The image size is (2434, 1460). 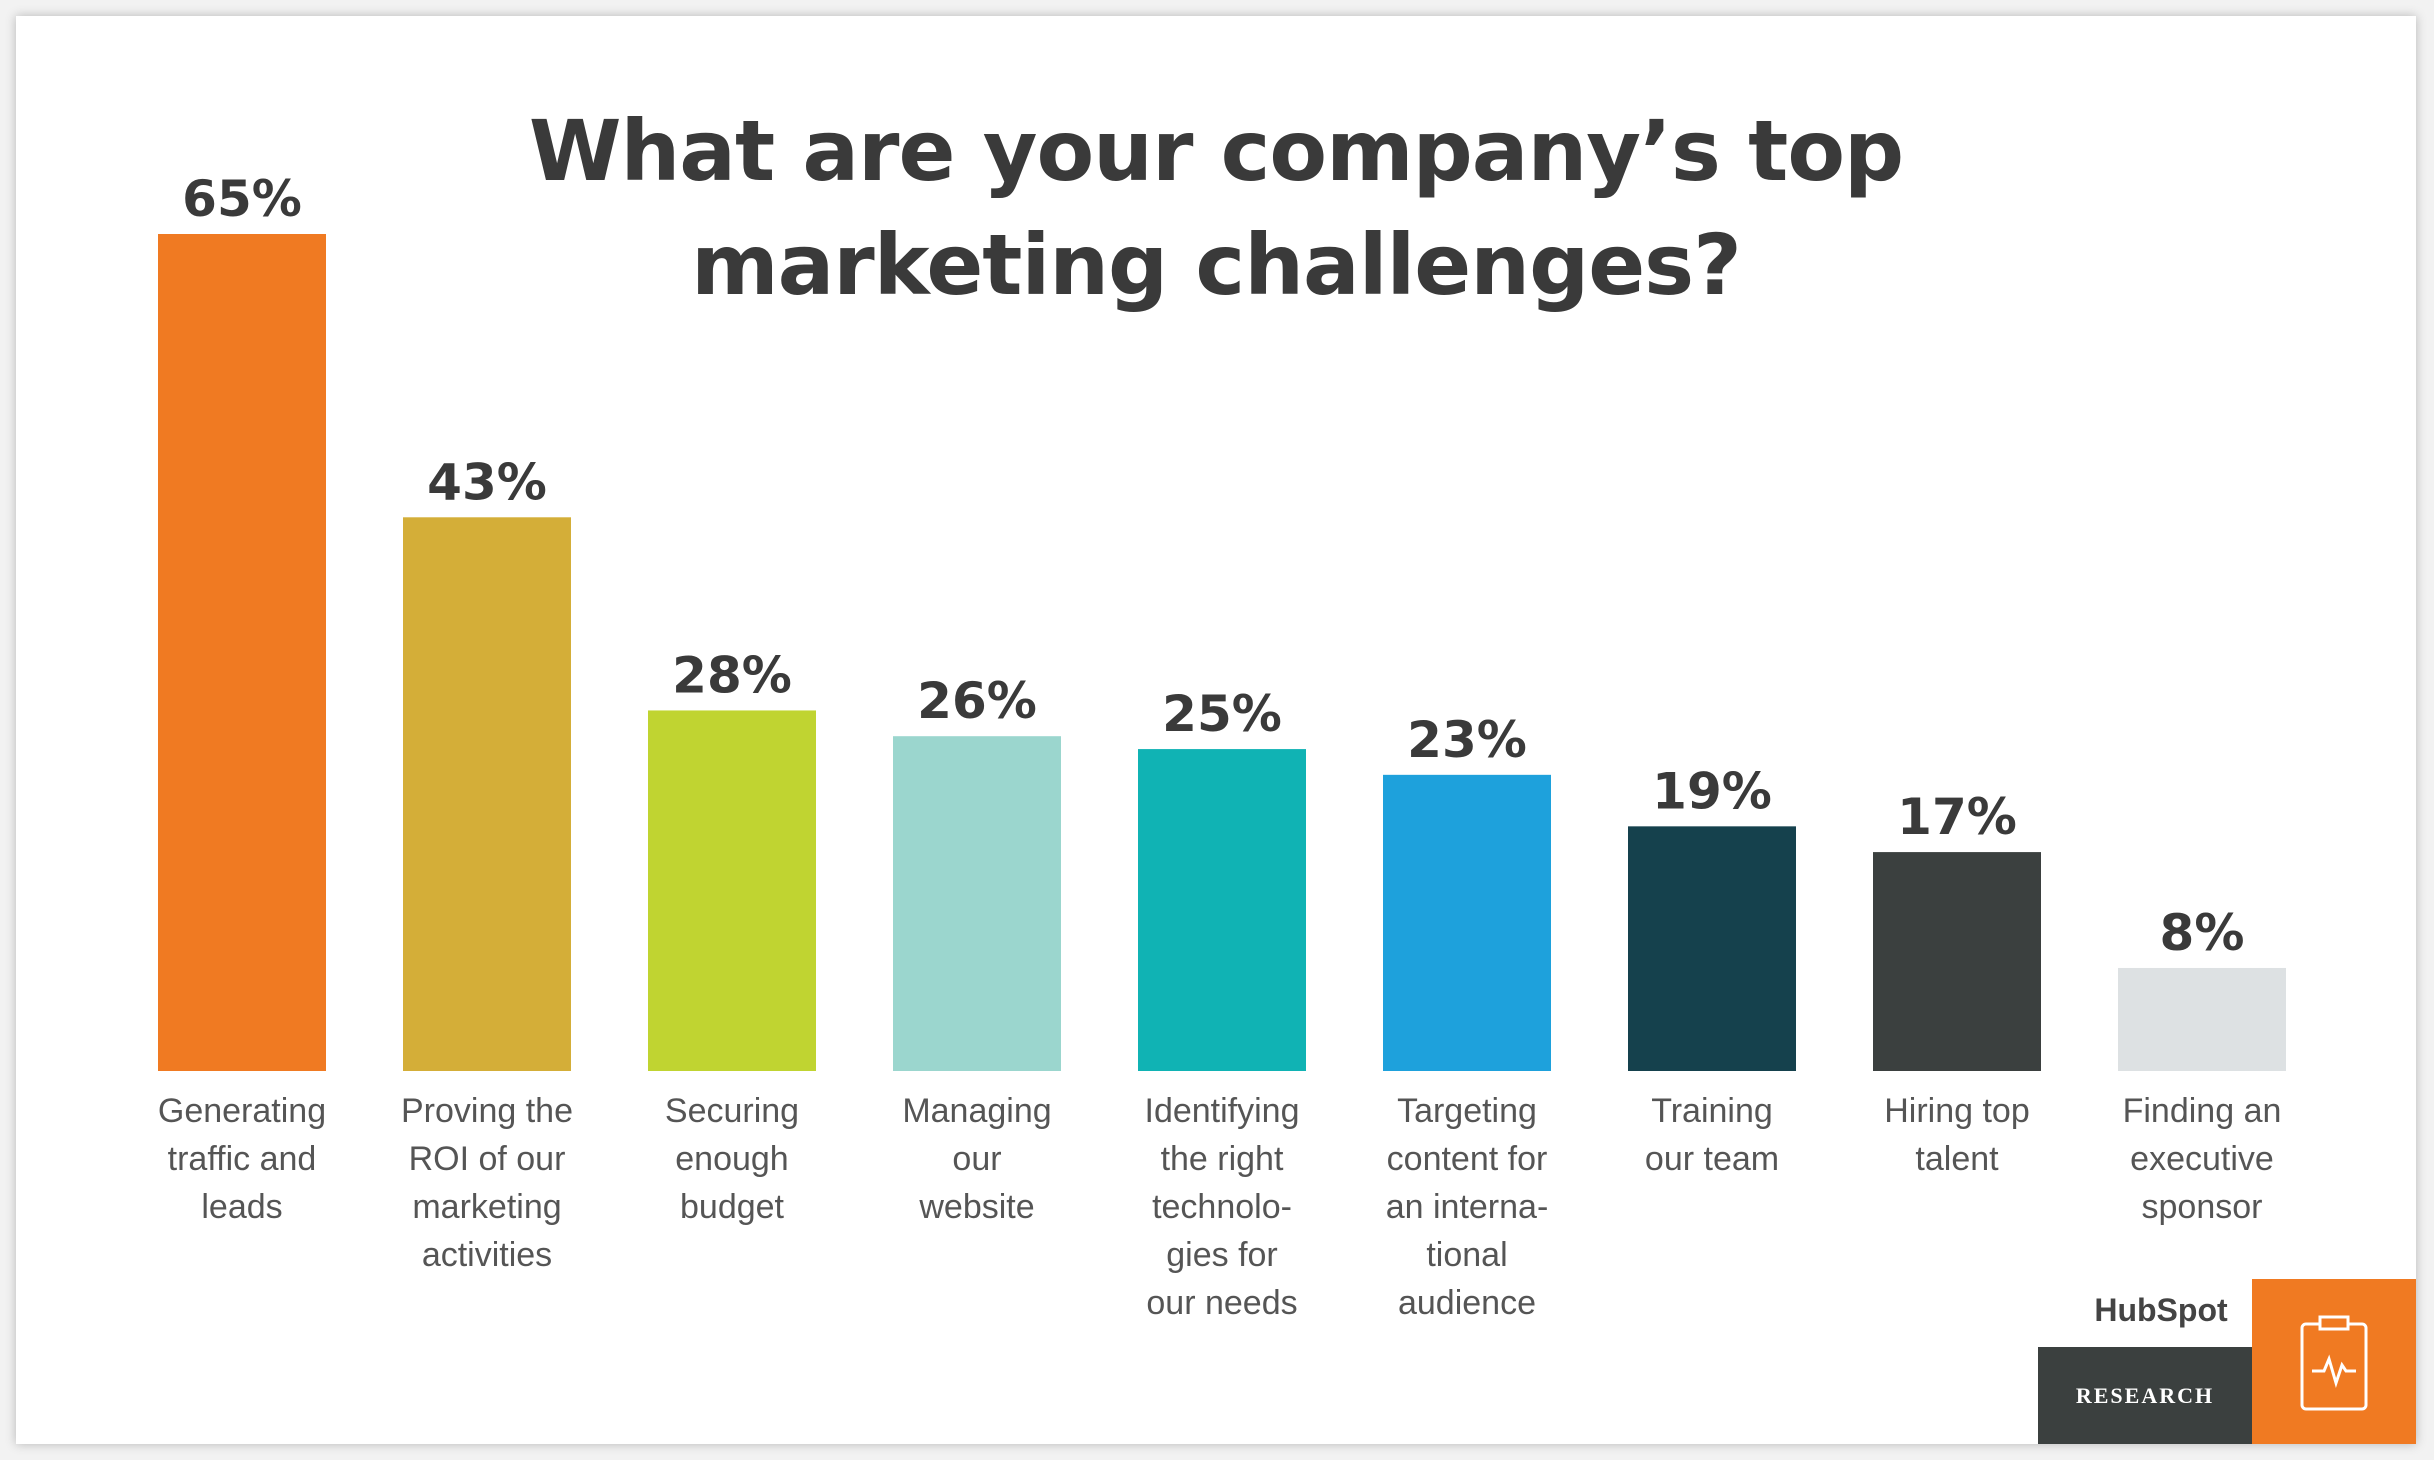 What do you see at coordinates (1957, 1135) in the screenshot?
I see `category-label: Hiring top talent` at bounding box center [1957, 1135].